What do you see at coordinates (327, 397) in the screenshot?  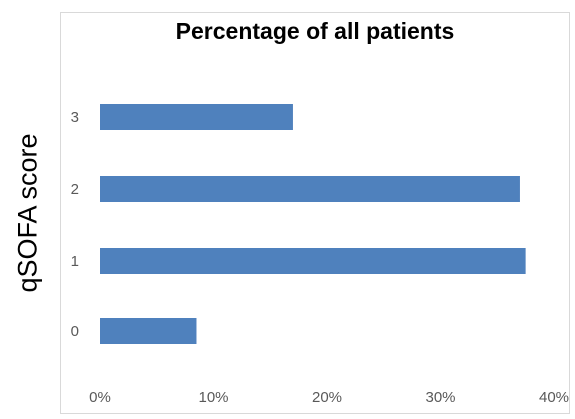 I see `x-tick-label: 20%` at bounding box center [327, 397].